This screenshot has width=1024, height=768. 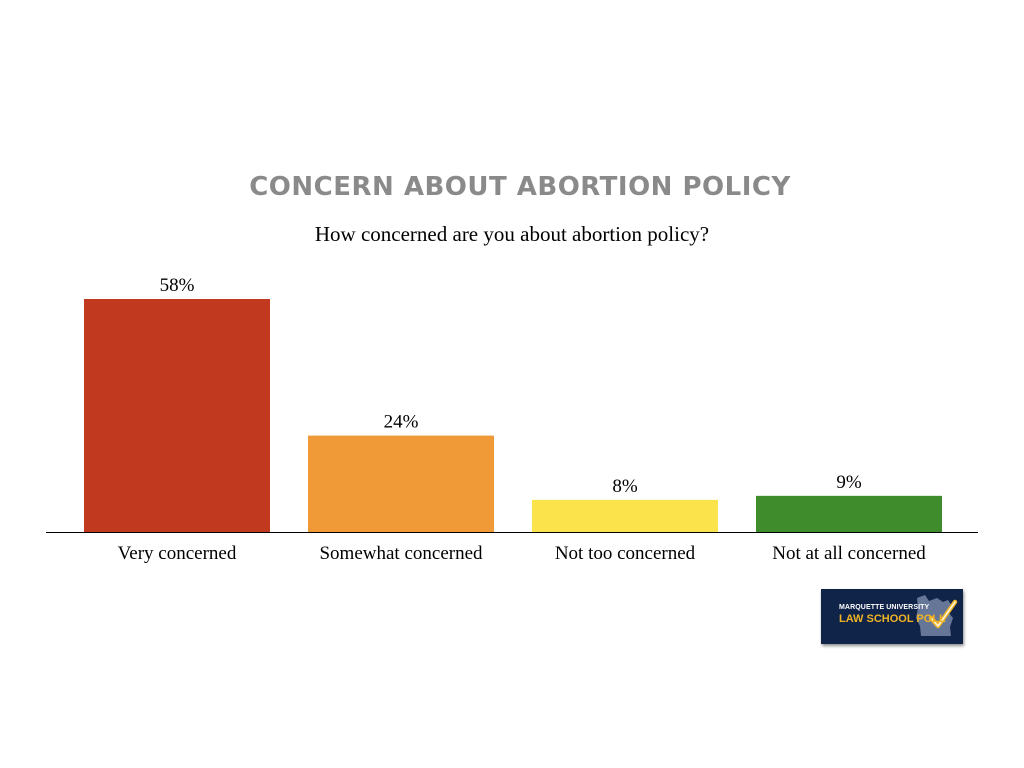 I want to click on bar-value-label: 24%, so click(x=401, y=422).